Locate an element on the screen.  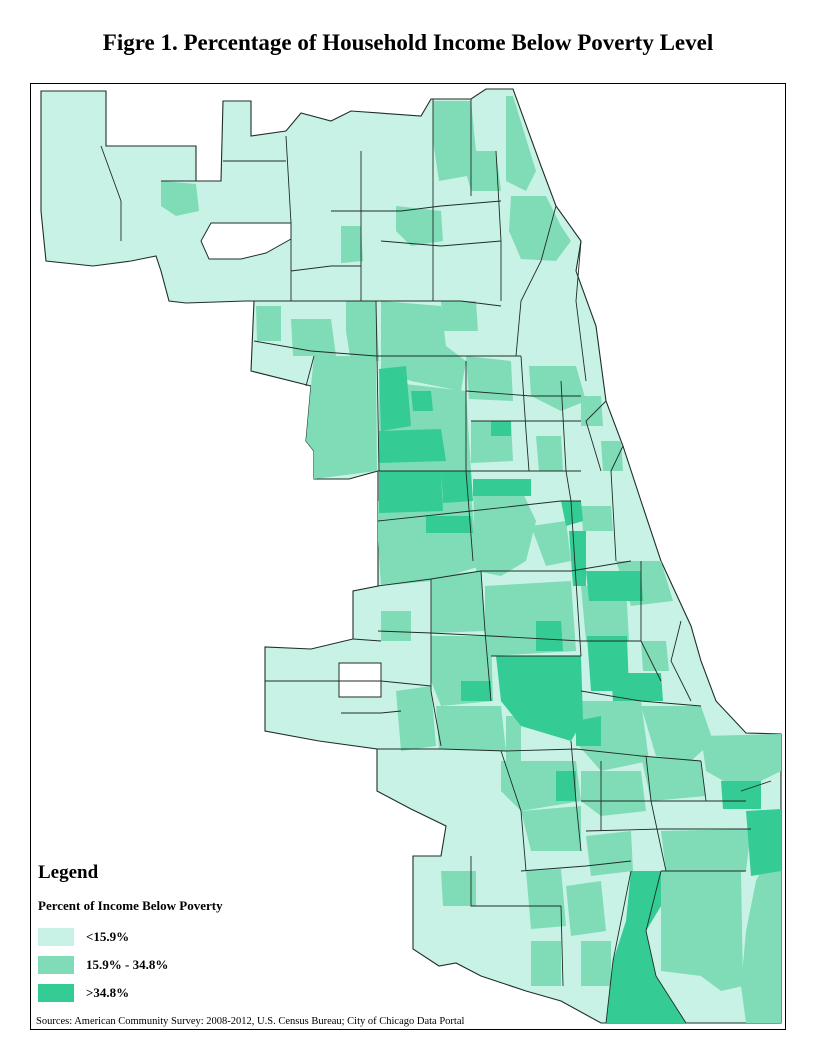
legend-title: Legend is located at coordinates (68, 872).